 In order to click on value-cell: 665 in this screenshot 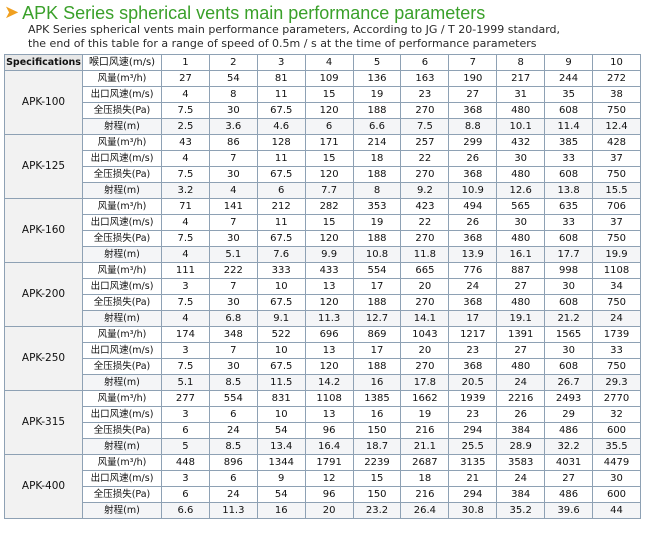, I will do `click(425, 270)`.